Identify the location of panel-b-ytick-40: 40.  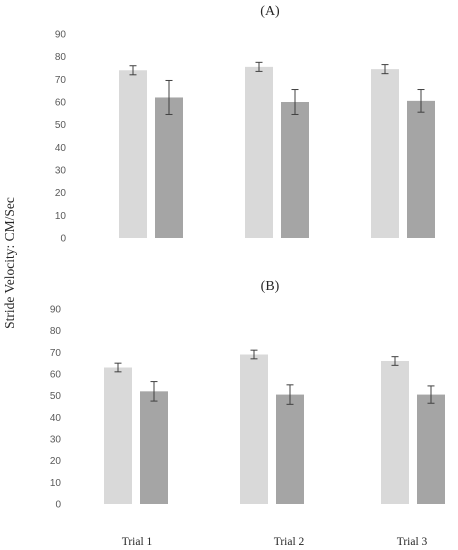
(56, 418).